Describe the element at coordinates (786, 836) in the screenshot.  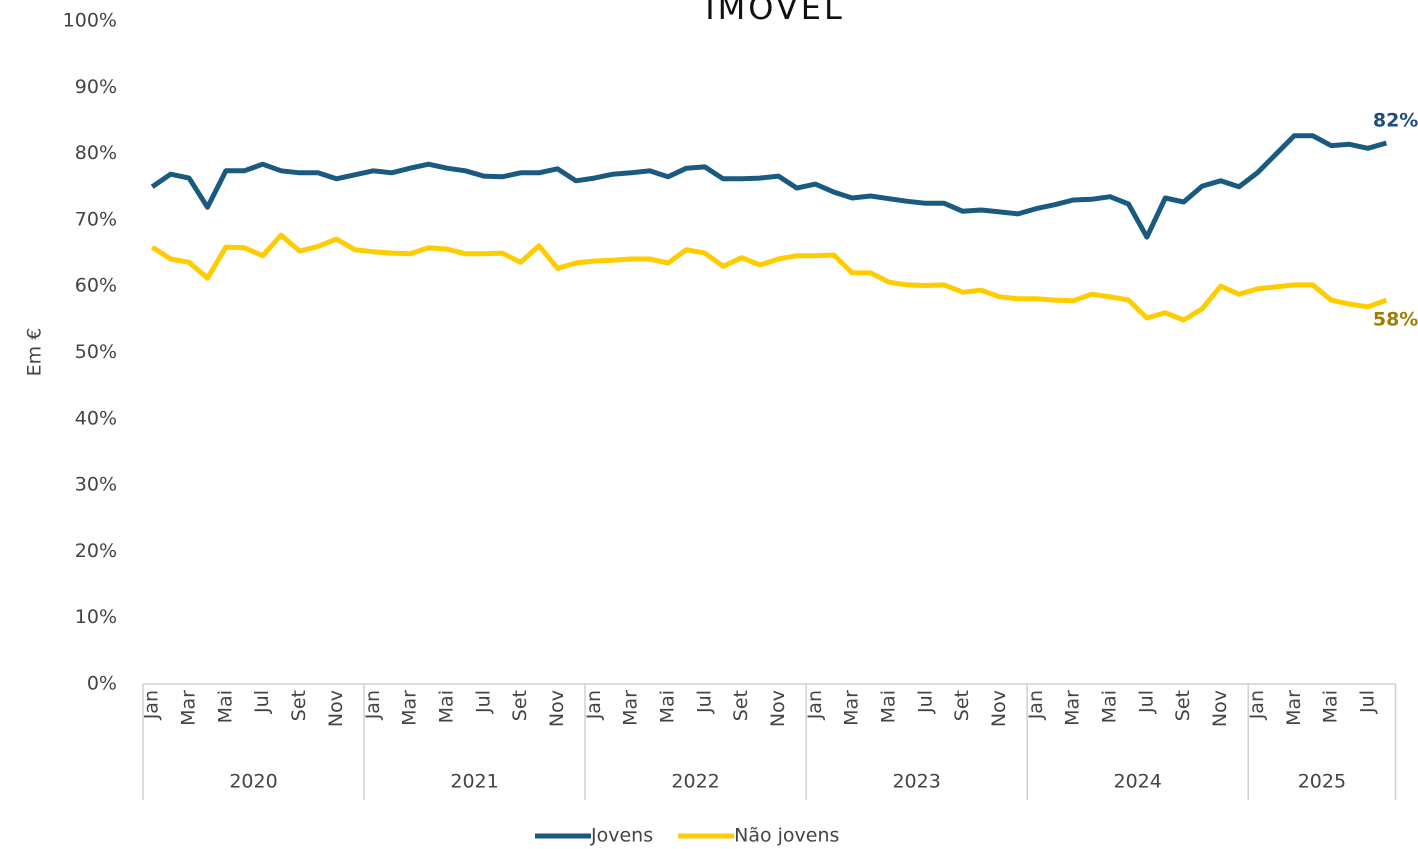
I see `legend-label: Não jovens` at that location.